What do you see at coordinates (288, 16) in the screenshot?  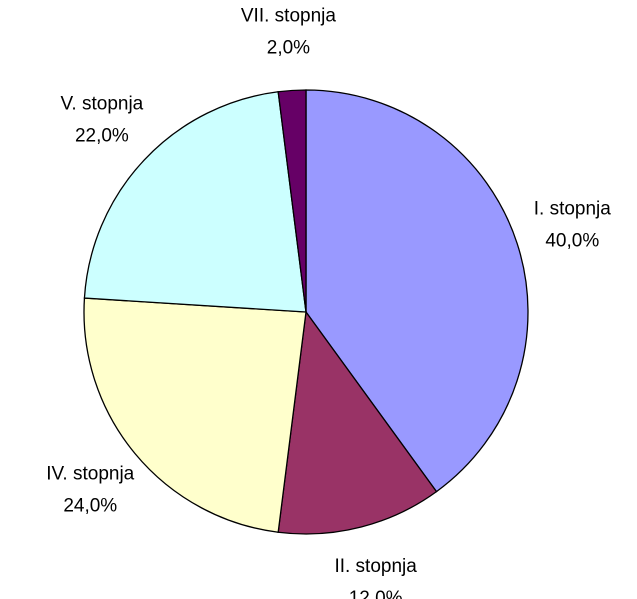 I see `slice-label: VII. stopnja` at bounding box center [288, 16].